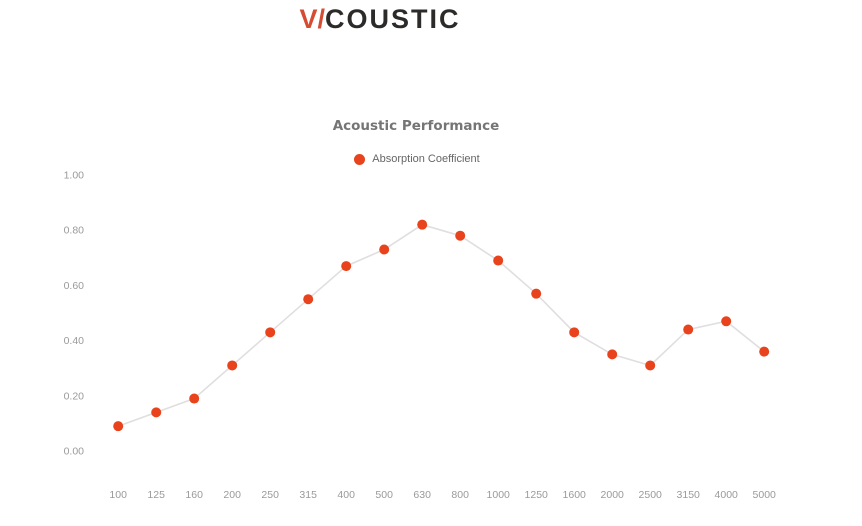  What do you see at coordinates (156, 495) in the screenshot?
I see `x-axis-tick-label: 125` at bounding box center [156, 495].